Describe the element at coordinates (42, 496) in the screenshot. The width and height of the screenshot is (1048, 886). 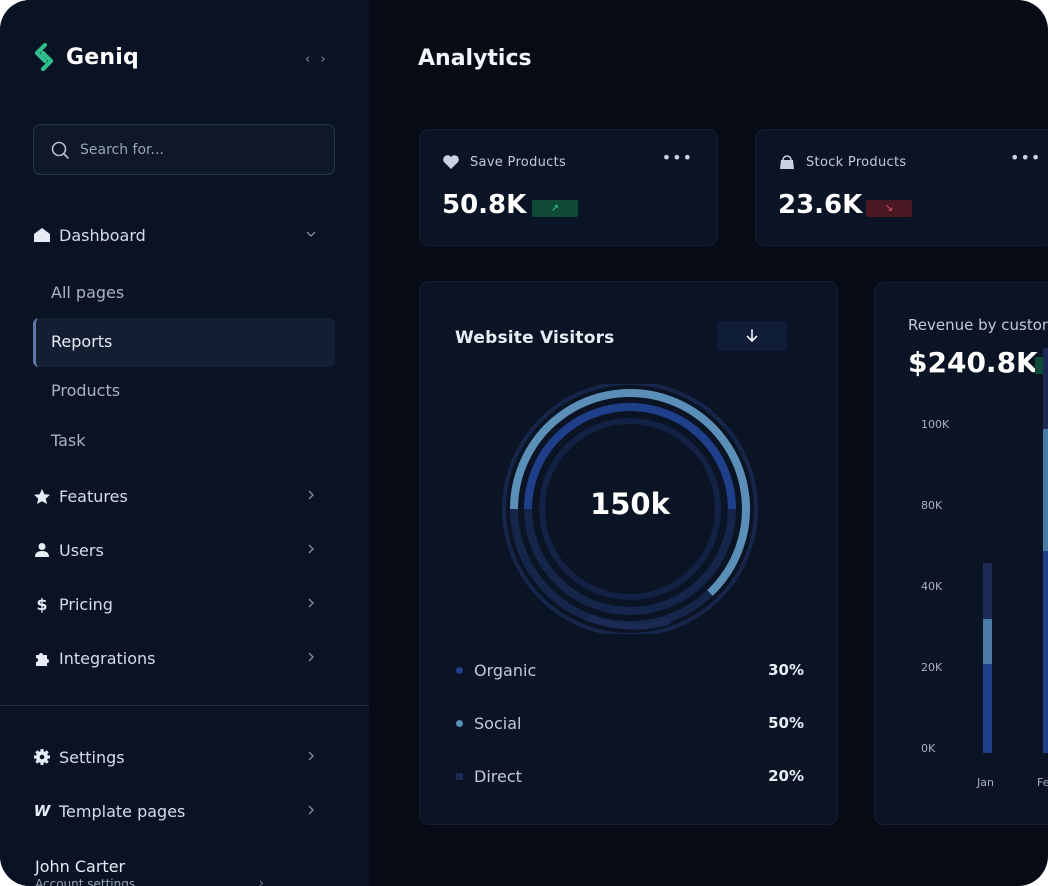
I see `star-icon` at that location.